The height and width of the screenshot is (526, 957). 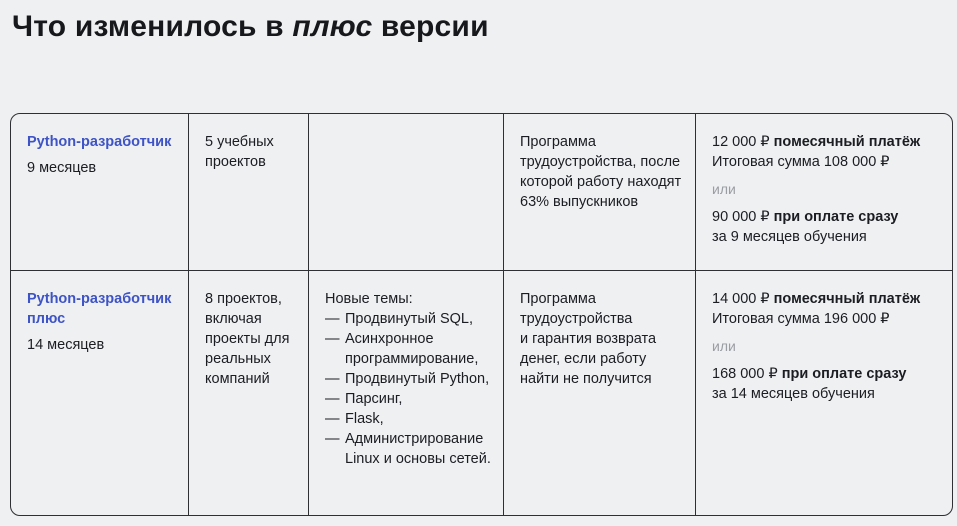 What do you see at coordinates (364, 419) in the screenshot?
I see `topic-text: Flask,` at bounding box center [364, 419].